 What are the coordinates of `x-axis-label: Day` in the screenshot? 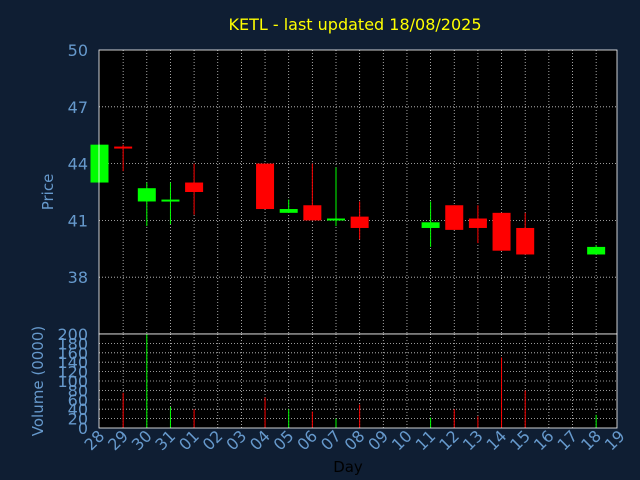 It's located at (348, 467).